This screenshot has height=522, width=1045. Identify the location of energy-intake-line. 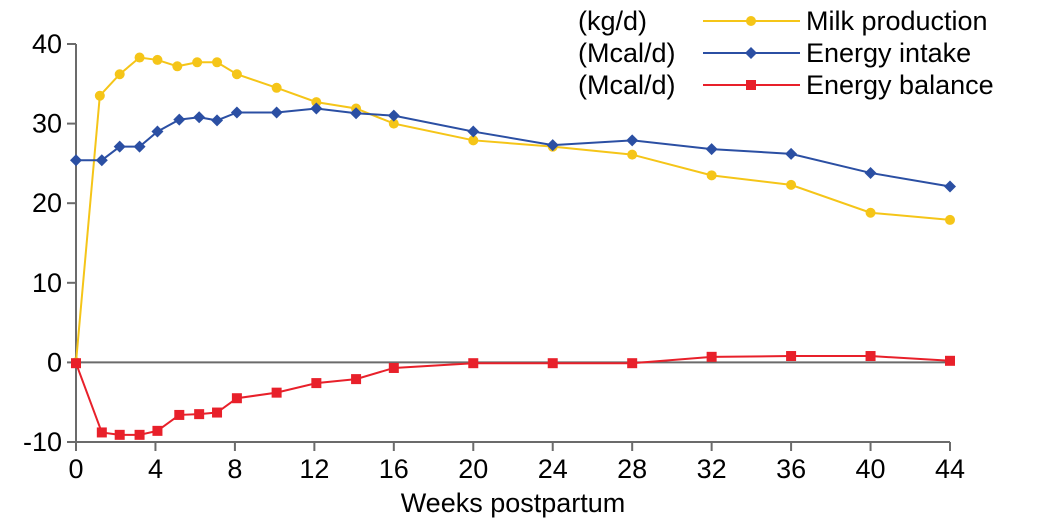
(513, 147).